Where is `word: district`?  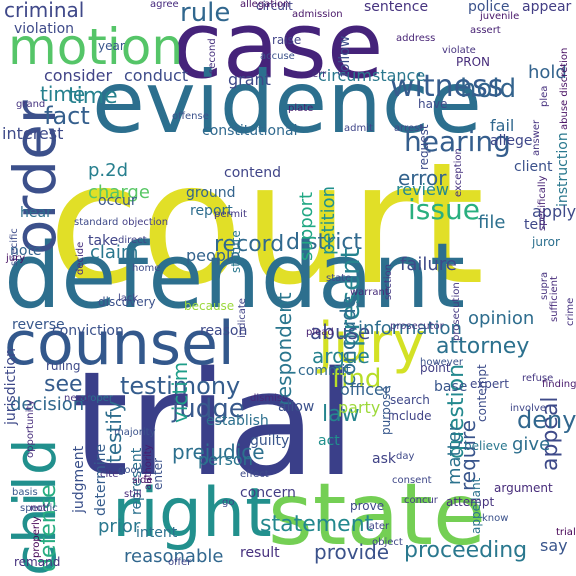
word: district is located at coordinates (324, 242).